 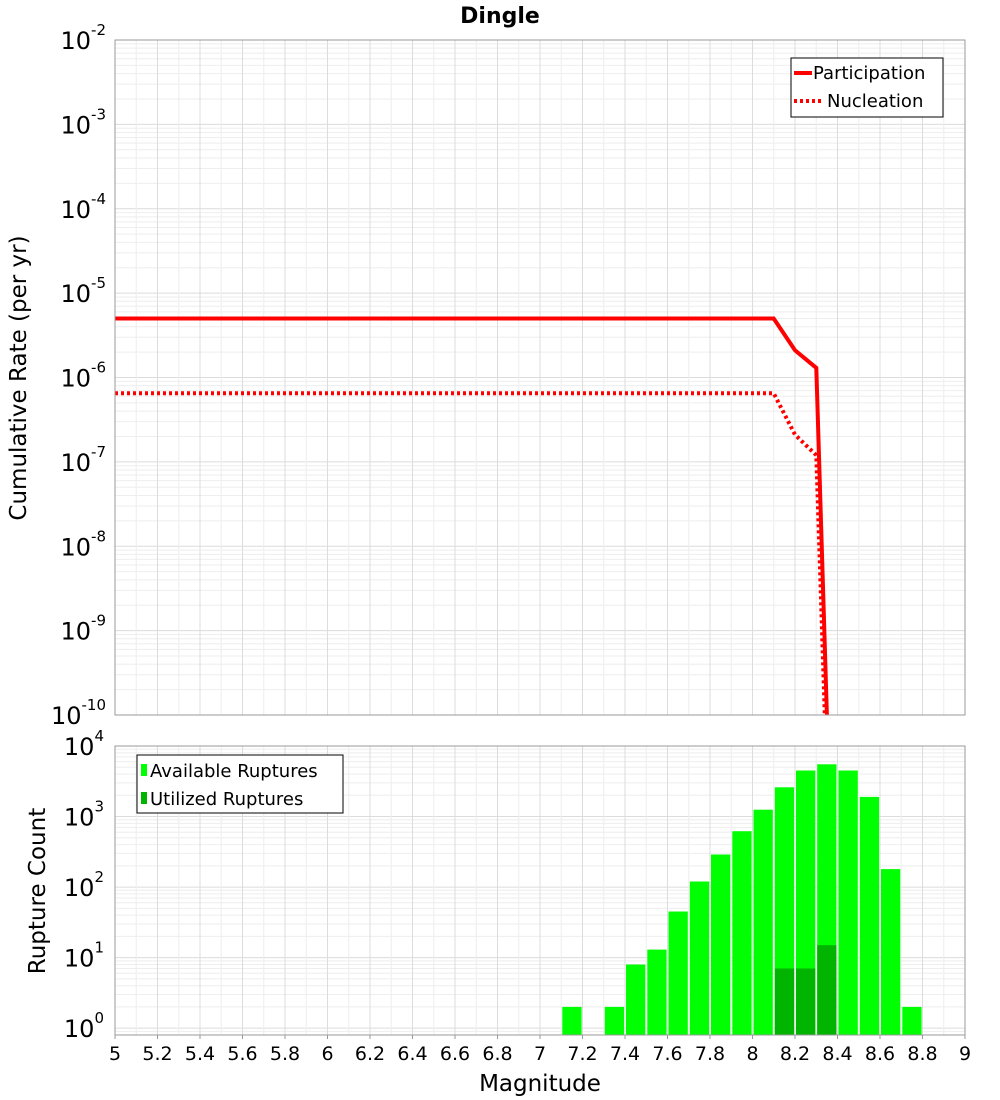 I want to click on x-tick-label: 5.4, so click(x=200, y=1054).